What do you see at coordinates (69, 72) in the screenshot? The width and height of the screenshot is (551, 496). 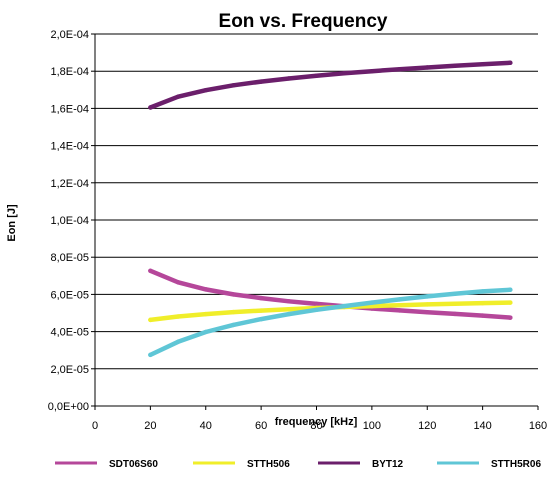 I see `y-tick-label: 1,8E-04` at bounding box center [69, 72].